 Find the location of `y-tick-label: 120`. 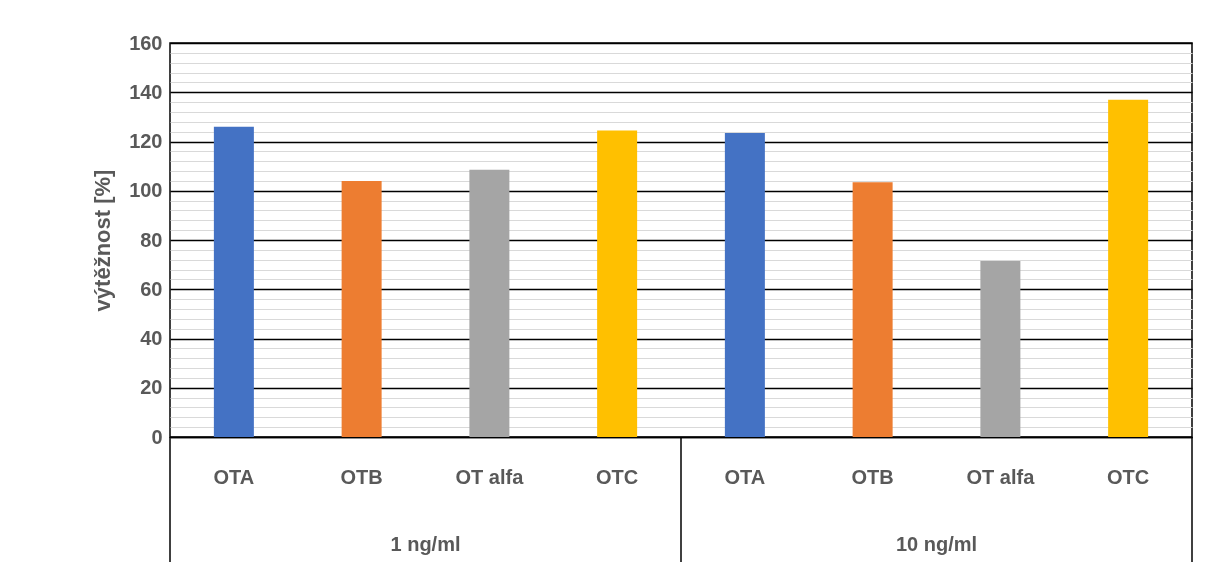

y-tick-label: 120 is located at coordinates (146, 141).